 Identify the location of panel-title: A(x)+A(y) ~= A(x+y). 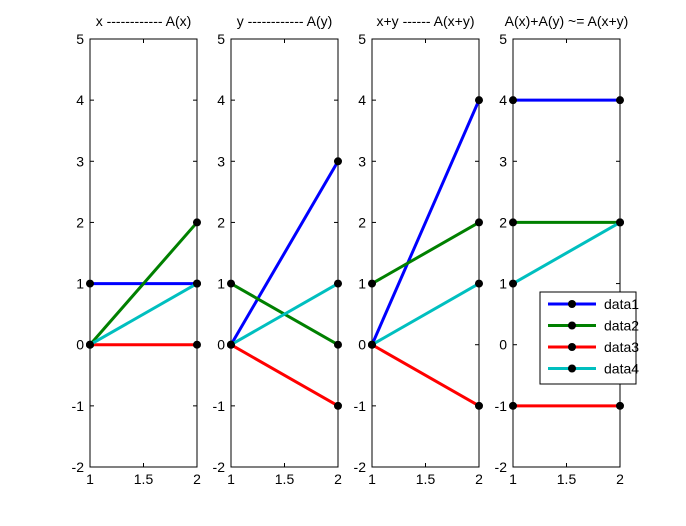
(567, 21).